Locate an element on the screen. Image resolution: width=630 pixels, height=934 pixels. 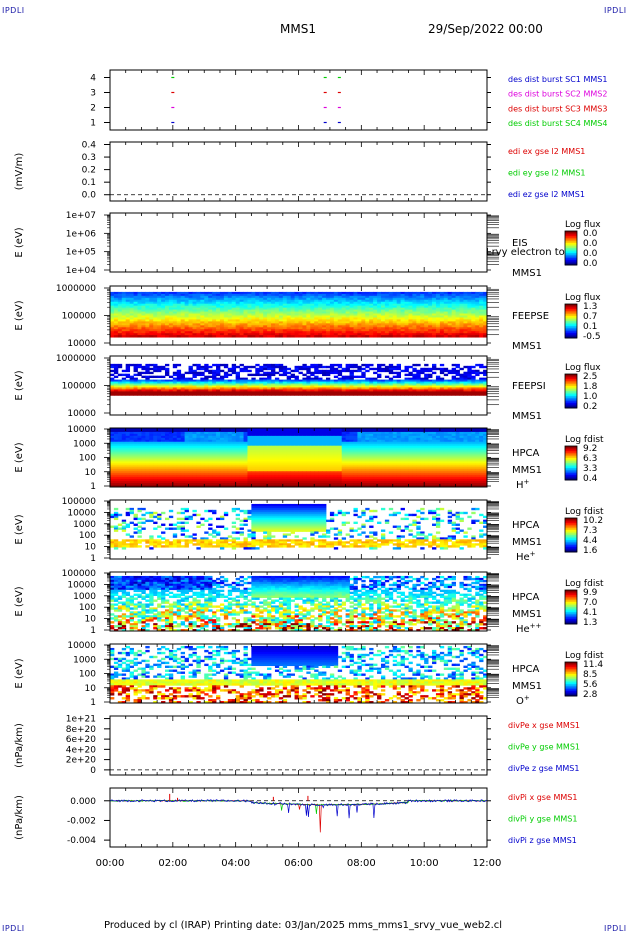
p3-colorbar-cell is located at coordinates (571, 262).